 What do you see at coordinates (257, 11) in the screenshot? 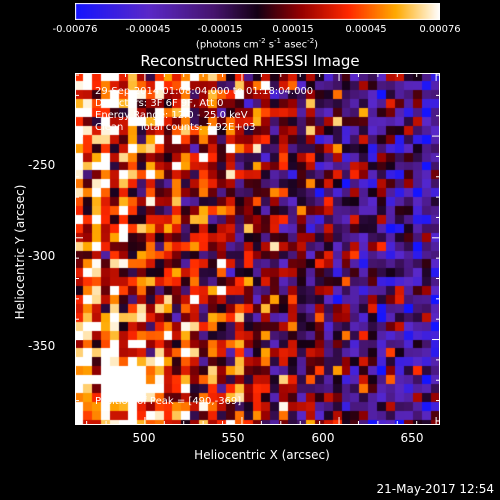
I see `colorbar` at bounding box center [257, 11].